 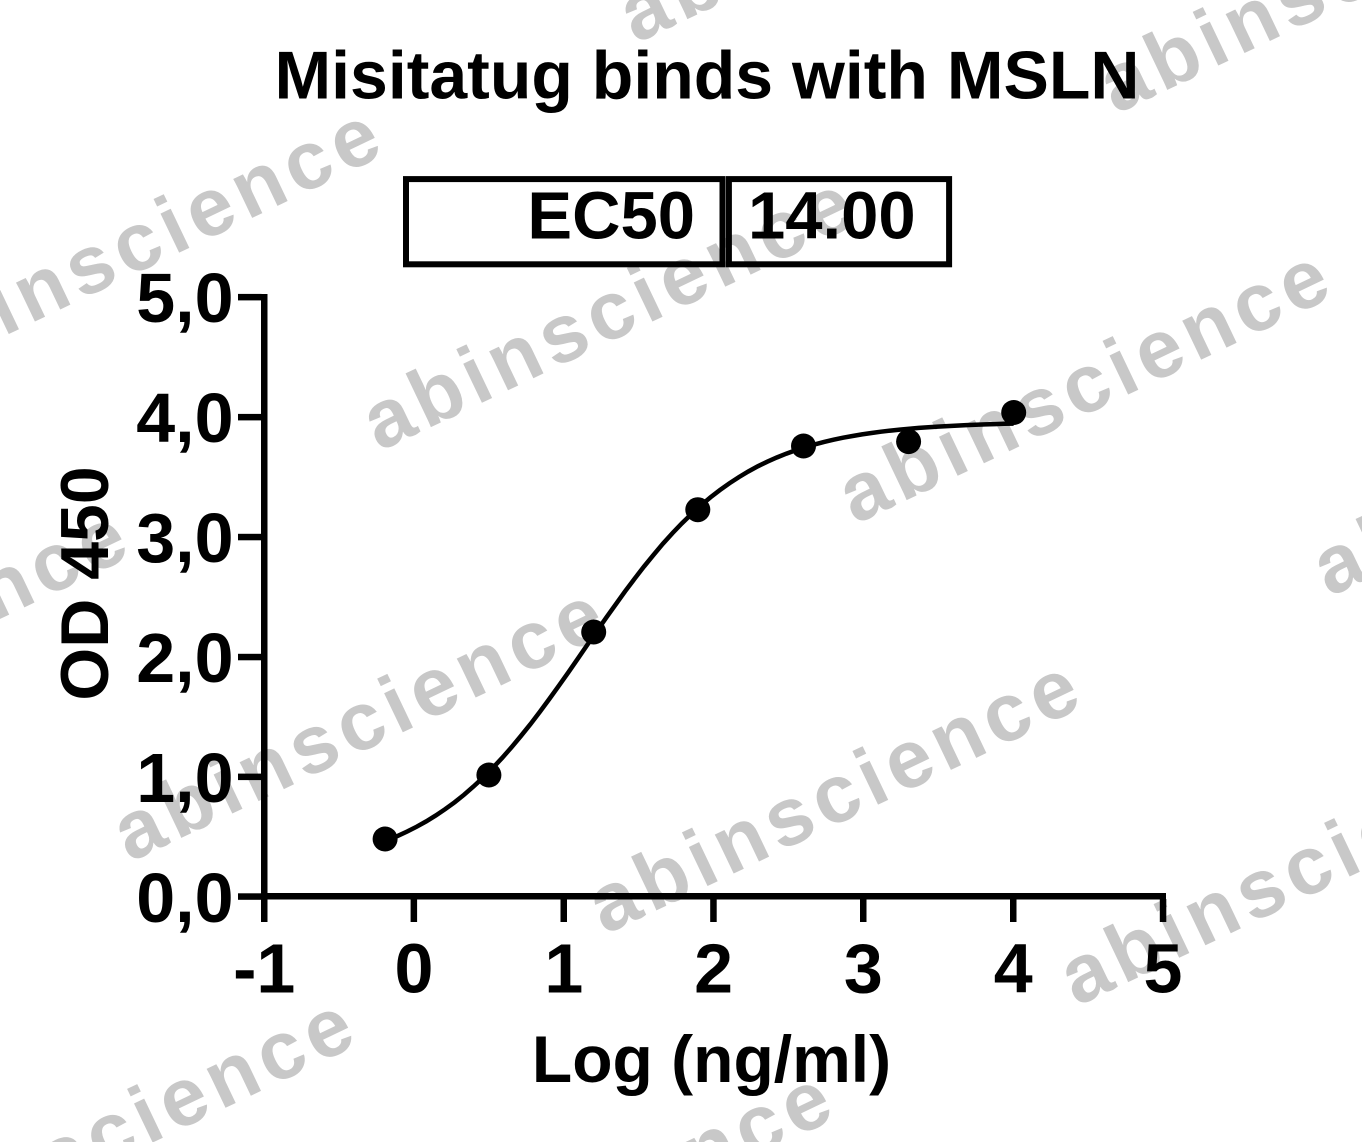 I want to click on svg-text: 0, so click(x=414, y=969).